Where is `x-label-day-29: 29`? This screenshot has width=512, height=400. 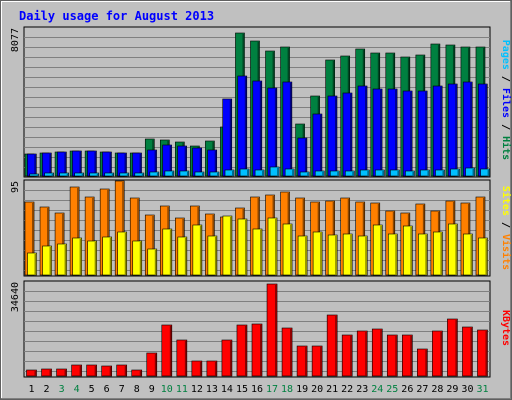 x-label-day-29: 29 is located at coordinates (452, 389).